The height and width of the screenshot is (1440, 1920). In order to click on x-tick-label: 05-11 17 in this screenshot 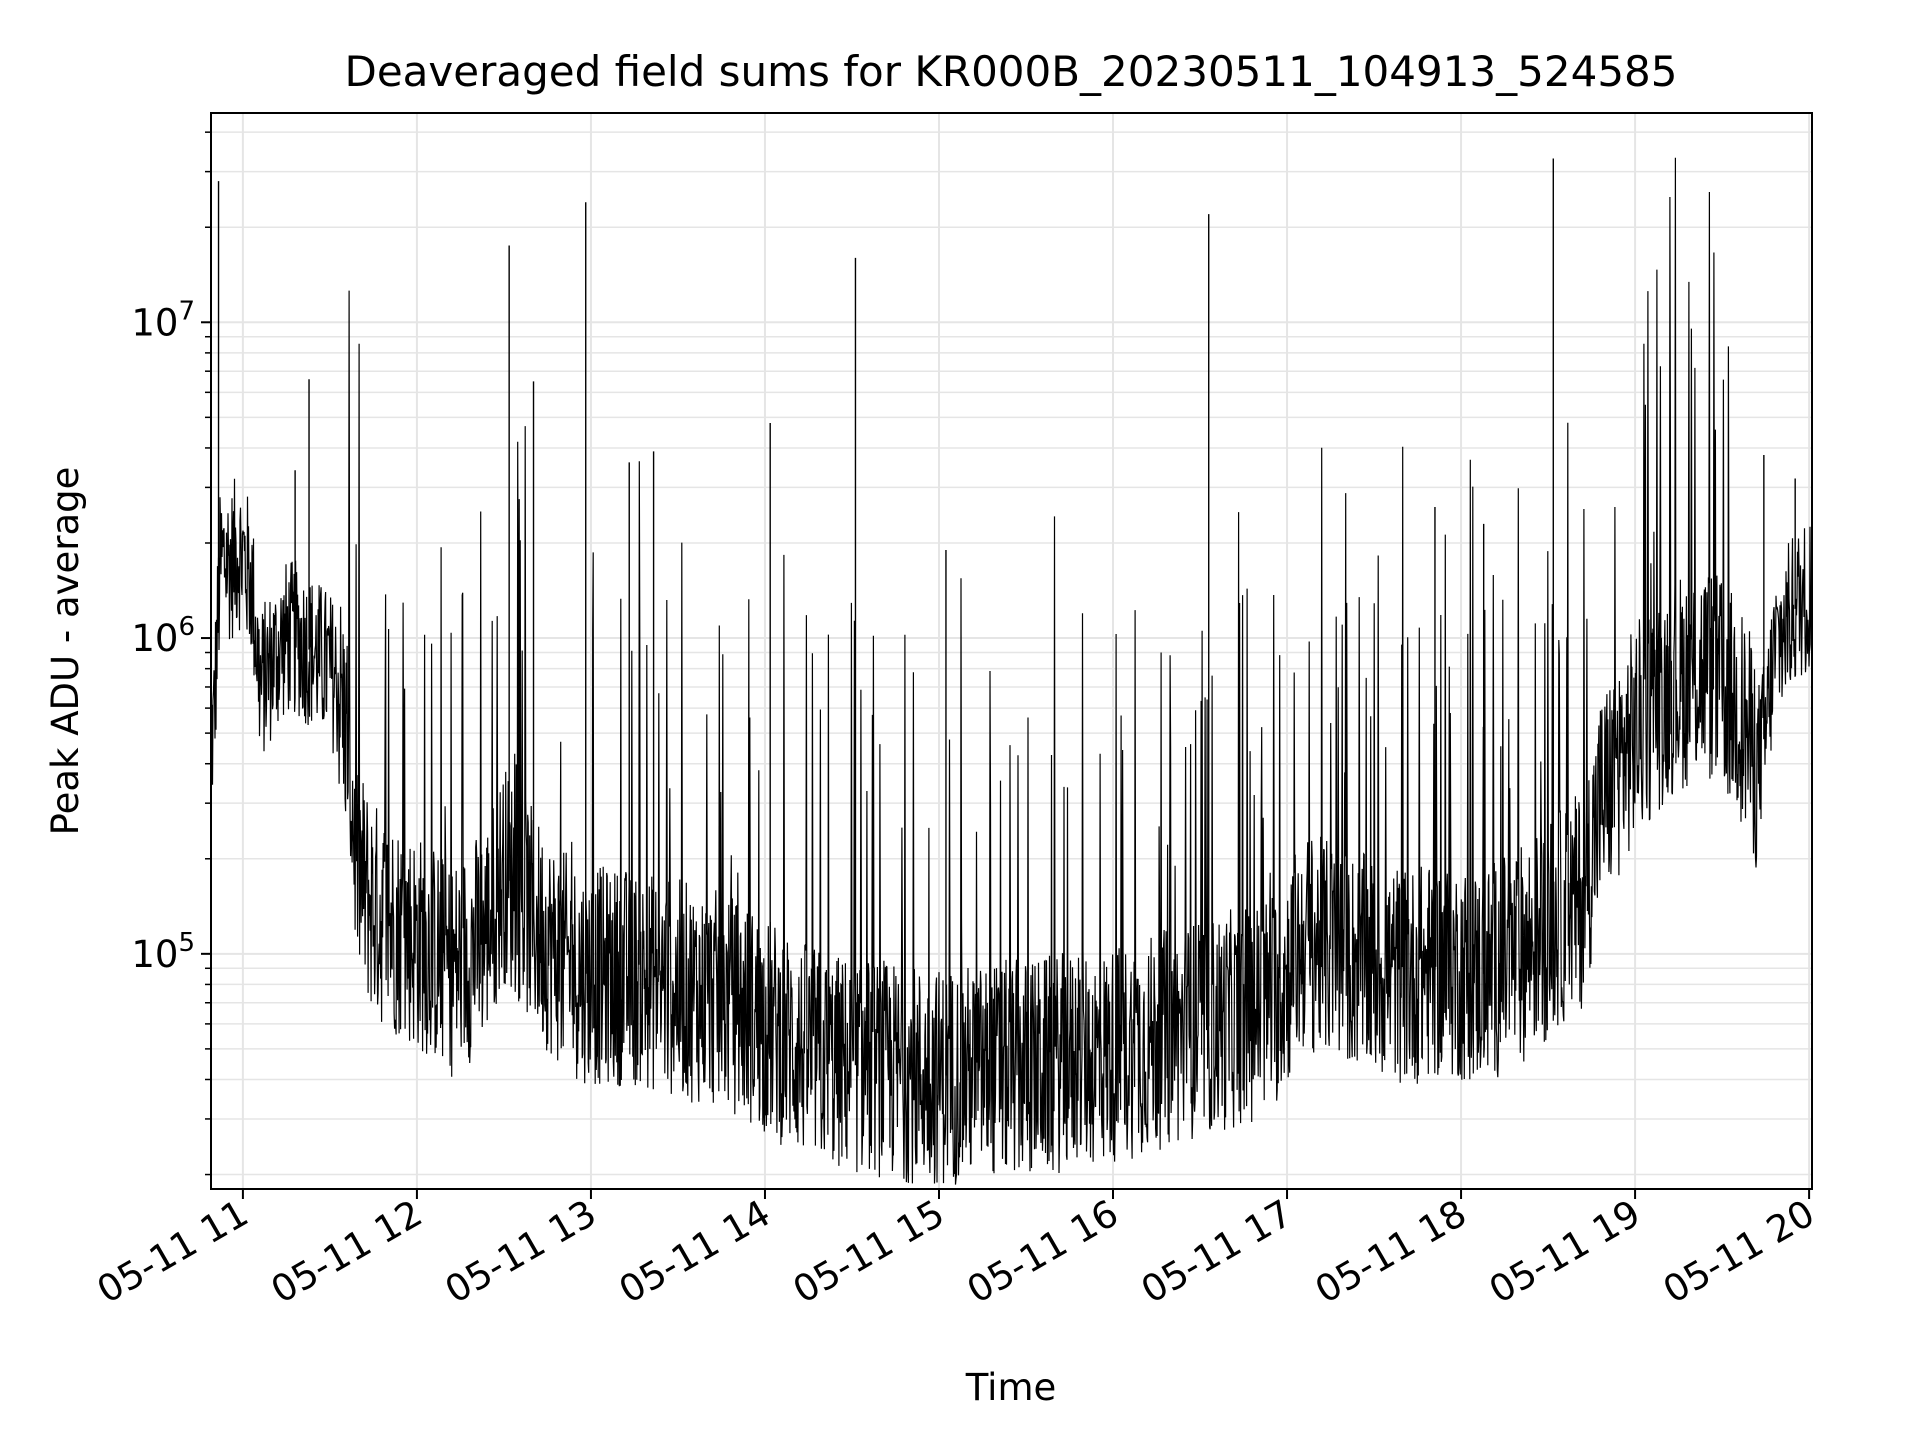, I will do `click(1217, 1252)`.